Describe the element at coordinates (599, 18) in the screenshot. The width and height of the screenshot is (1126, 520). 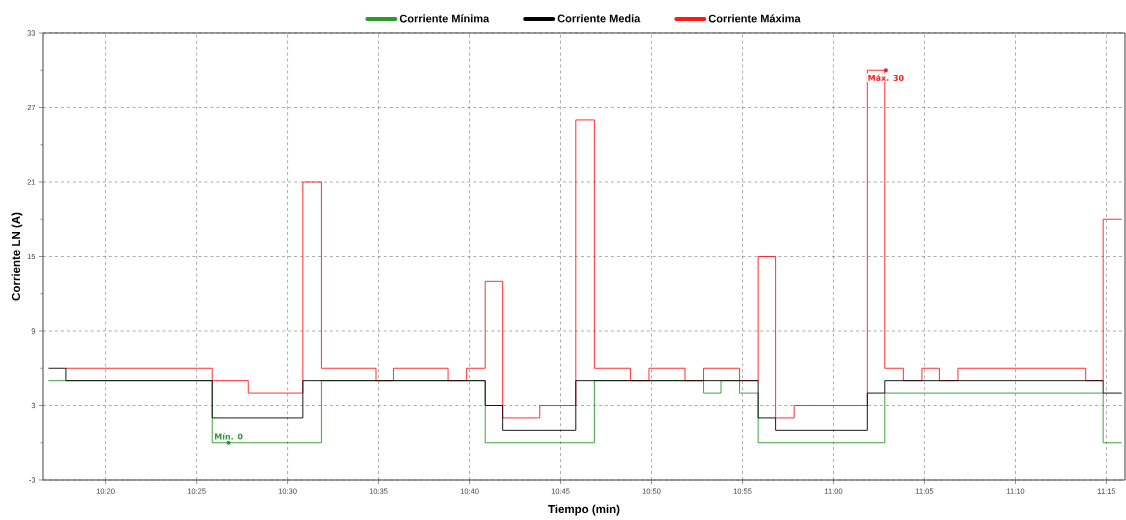
I see `legend-label: Corriente Media` at that location.